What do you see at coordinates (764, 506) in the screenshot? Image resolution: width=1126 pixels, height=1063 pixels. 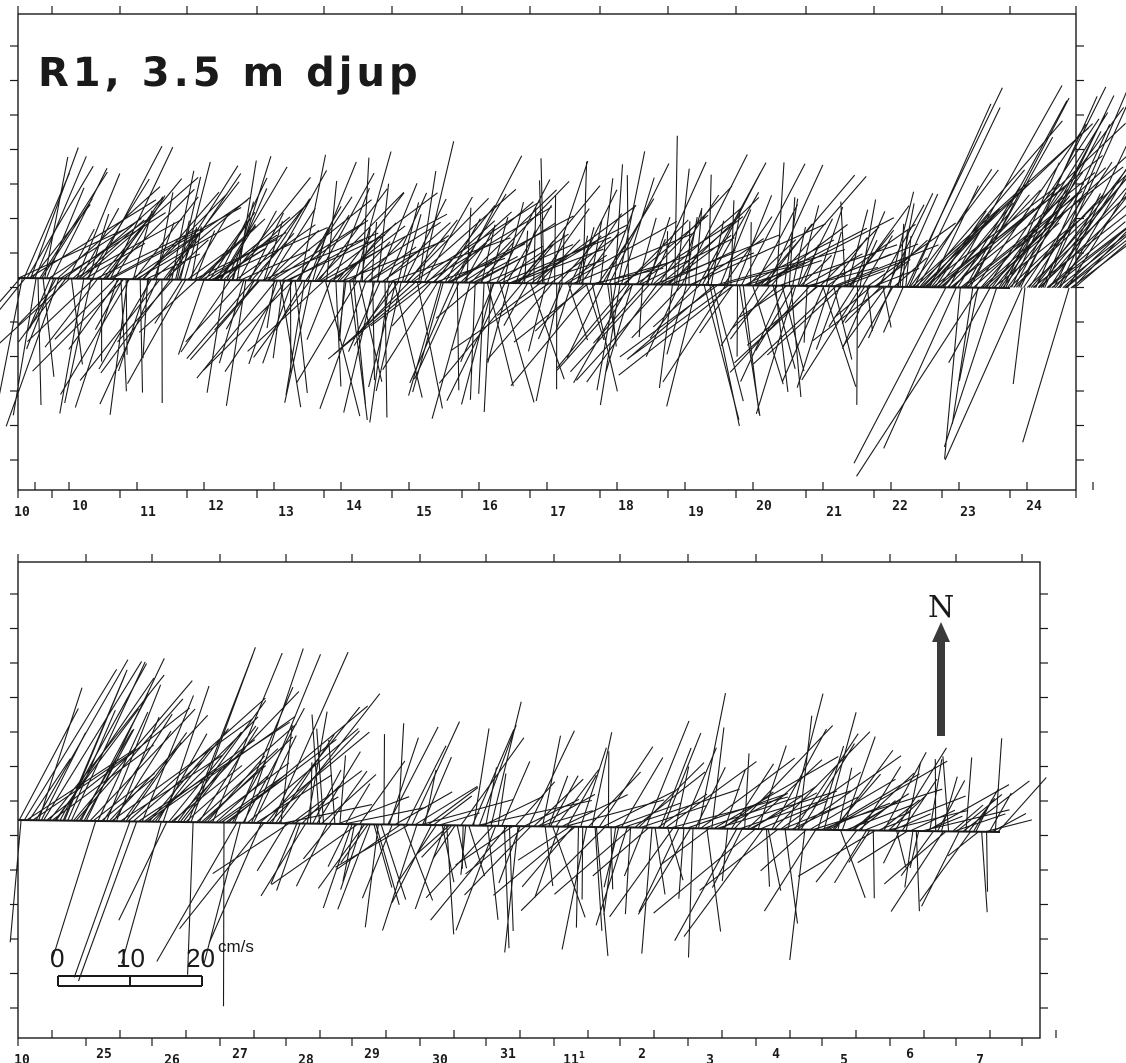 I see `x-tick-label: 20` at bounding box center [764, 506].